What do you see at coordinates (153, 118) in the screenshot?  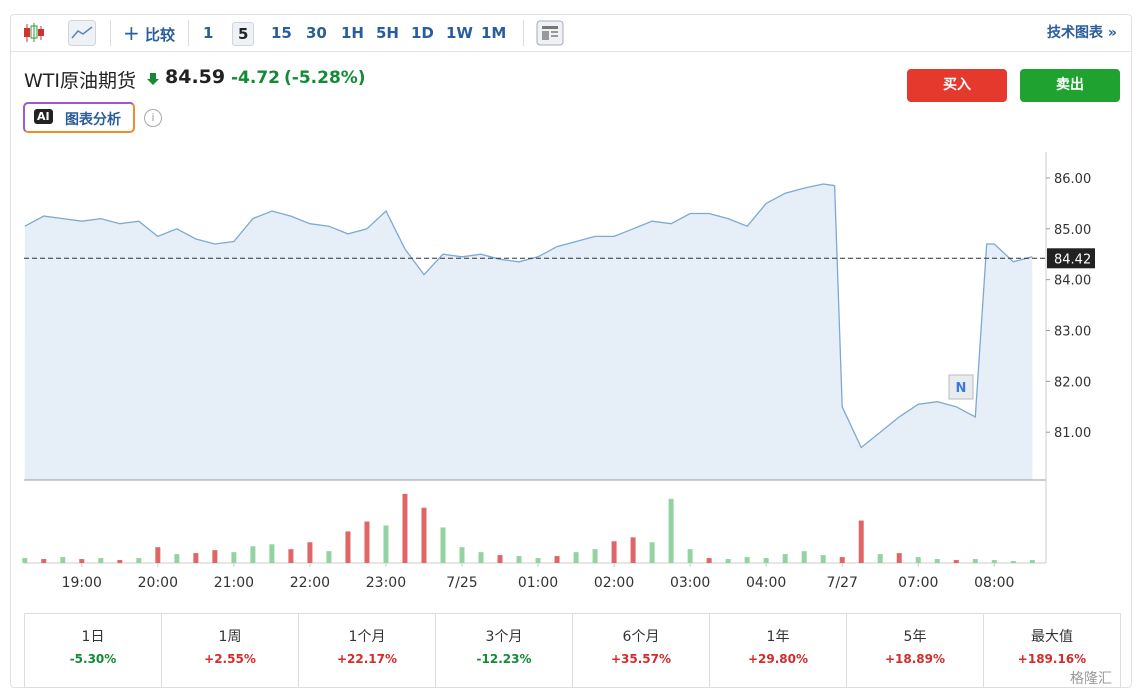 I see `info-icon: i` at bounding box center [153, 118].